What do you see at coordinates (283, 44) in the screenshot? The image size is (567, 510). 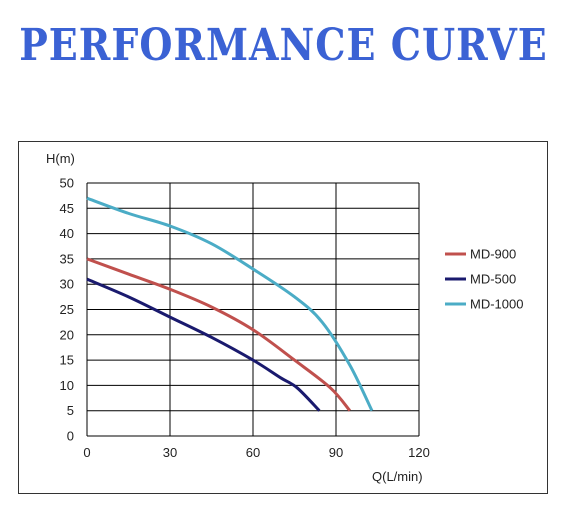 I see `page-title: PERFORMANCE CURVE` at bounding box center [283, 44].